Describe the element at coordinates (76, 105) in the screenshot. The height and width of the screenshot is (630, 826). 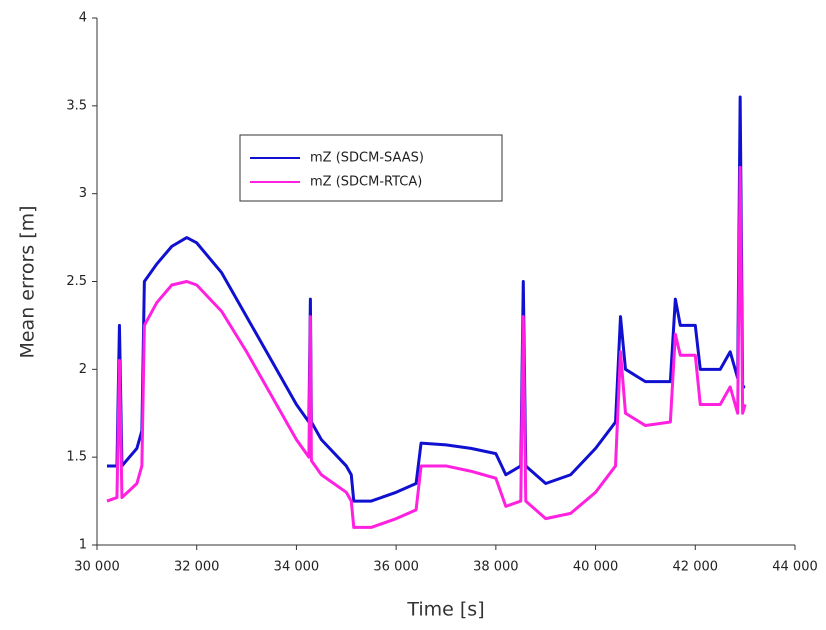
I see `y-tick-label: 3.5` at that location.